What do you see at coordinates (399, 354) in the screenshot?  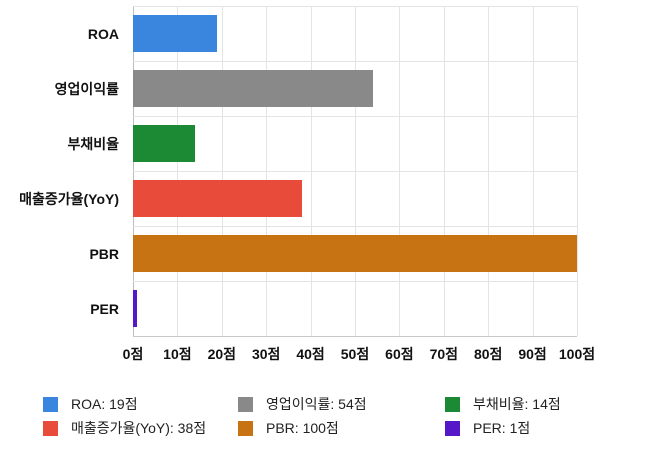 I see `x-tick-label: 60점` at bounding box center [399, 354].